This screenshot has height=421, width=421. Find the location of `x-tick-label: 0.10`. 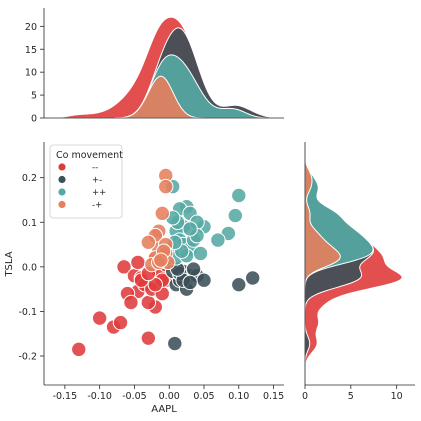

x-tick-label: 0.10 is located at coordinates (238, 396).